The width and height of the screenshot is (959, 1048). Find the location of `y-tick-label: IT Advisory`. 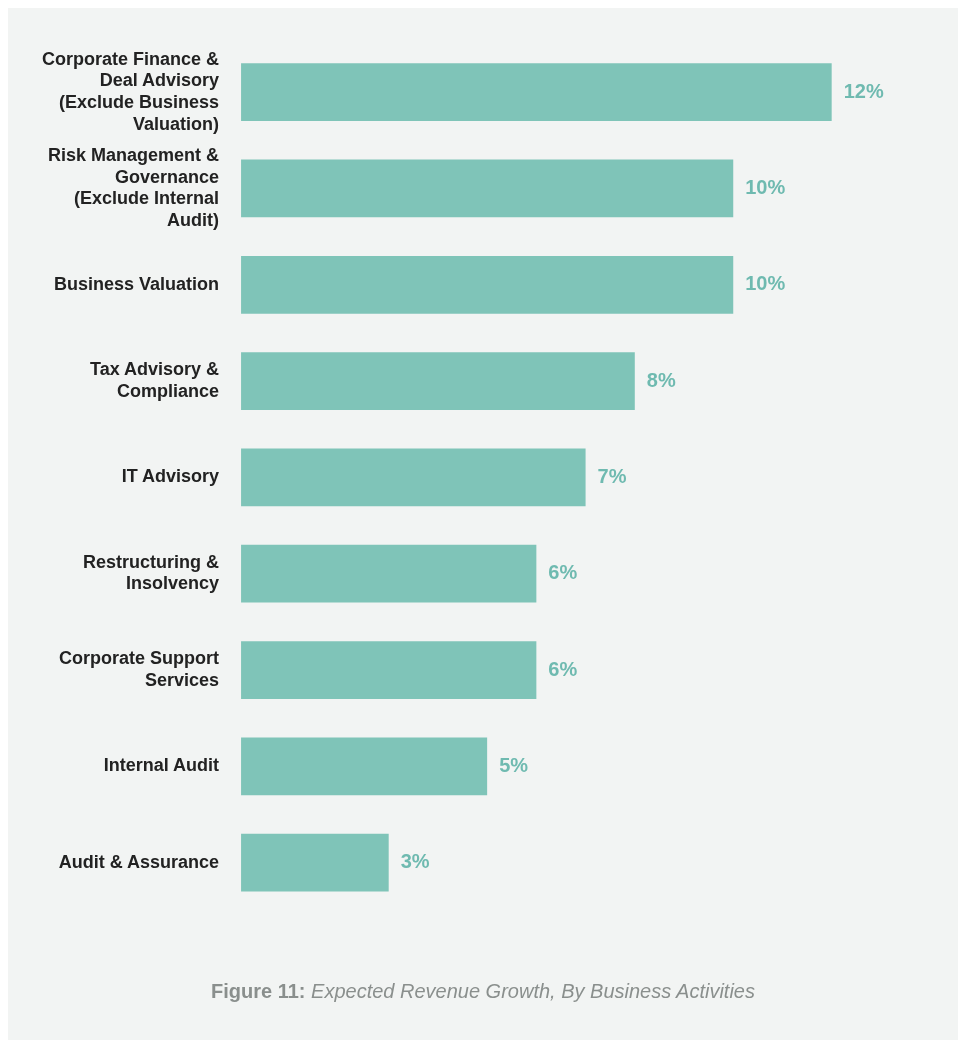

y-tick-label: IT Advisory is located at coordinates (170, 476).